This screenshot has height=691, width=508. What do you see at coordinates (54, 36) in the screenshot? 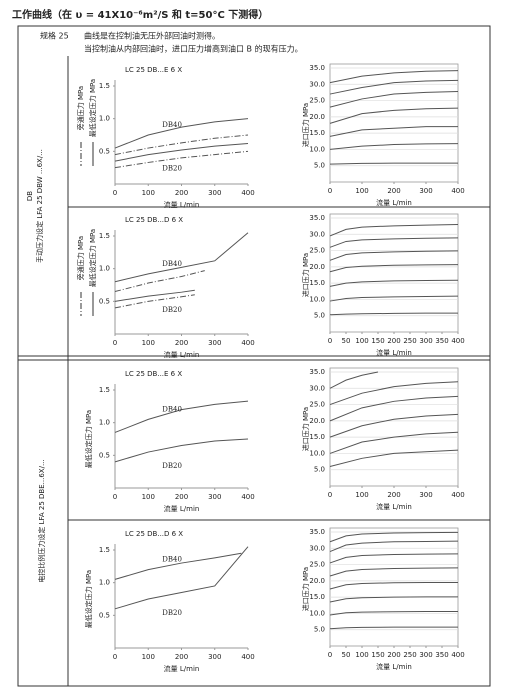
I see `spec: 规格 25` at bounding box center [54, 36].